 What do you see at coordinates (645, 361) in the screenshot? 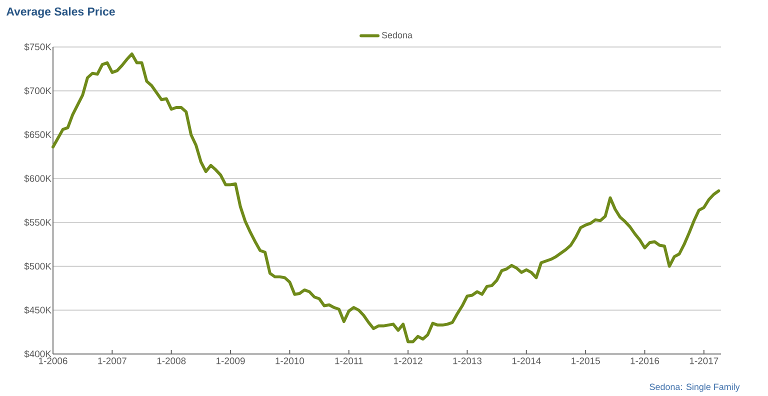
I see `x-tick-label: 1-2016` at bounding box center [645, 361].